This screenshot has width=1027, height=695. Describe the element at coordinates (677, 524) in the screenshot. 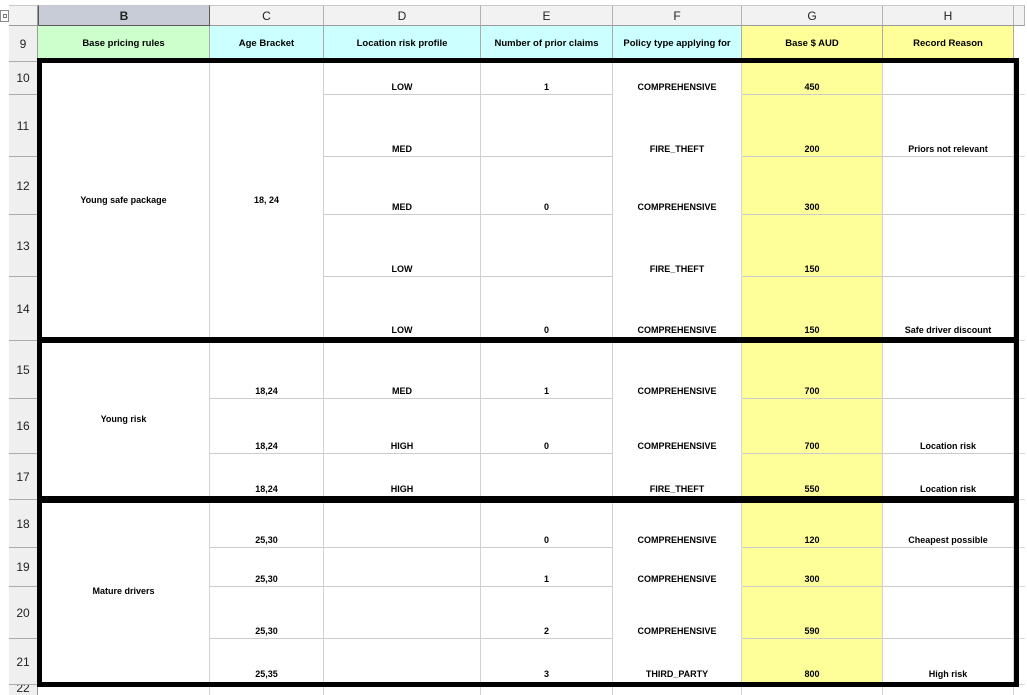

I see `cell-f18: COMPREHENSIVE` at that location.